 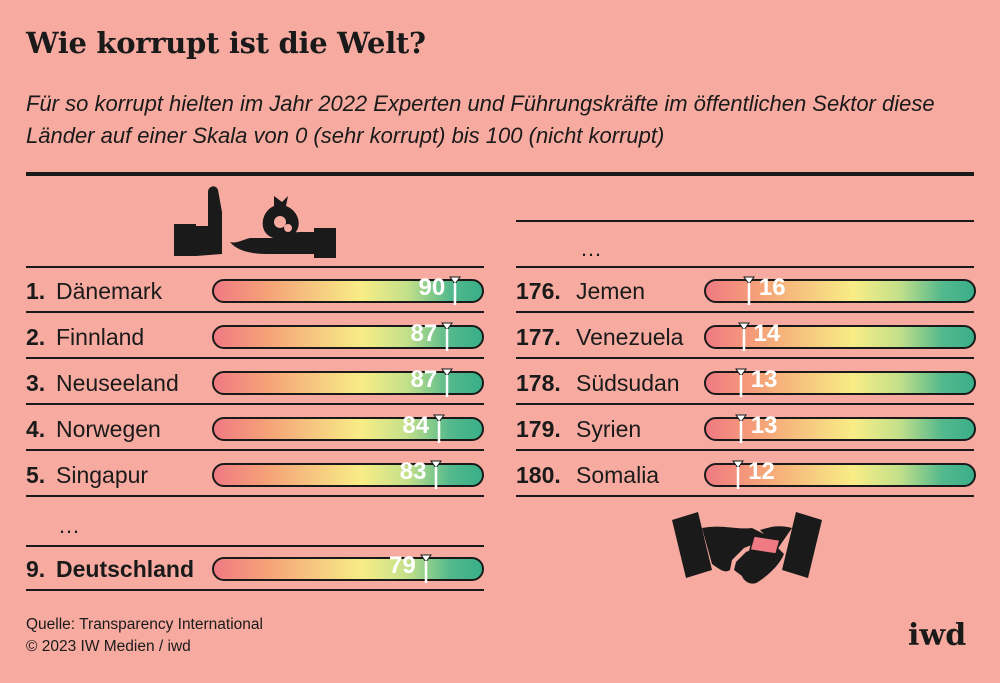 What do you see at coordinates (538, 291) in the screenshot?
I see `rank-label: 176.` at bounding box center [538, 291].